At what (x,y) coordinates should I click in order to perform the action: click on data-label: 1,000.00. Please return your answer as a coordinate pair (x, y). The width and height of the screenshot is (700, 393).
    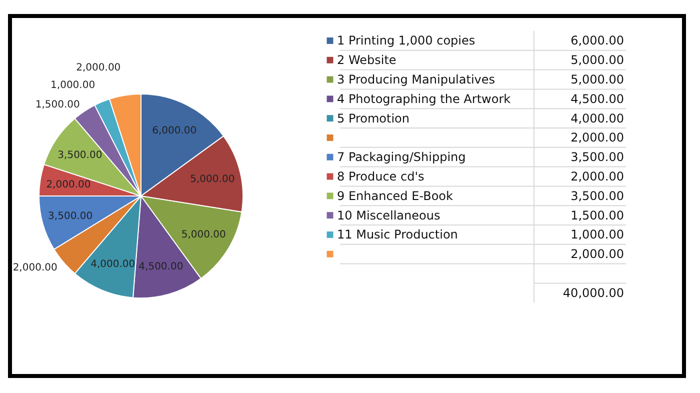
    Looking at the image, I should click on (73, 86).